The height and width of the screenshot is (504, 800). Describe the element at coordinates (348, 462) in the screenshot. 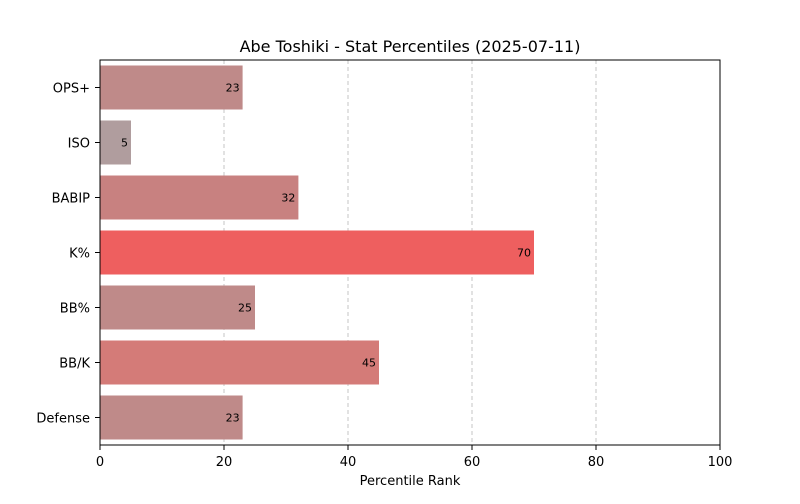

I see `x-tick-label: 40` at that location.